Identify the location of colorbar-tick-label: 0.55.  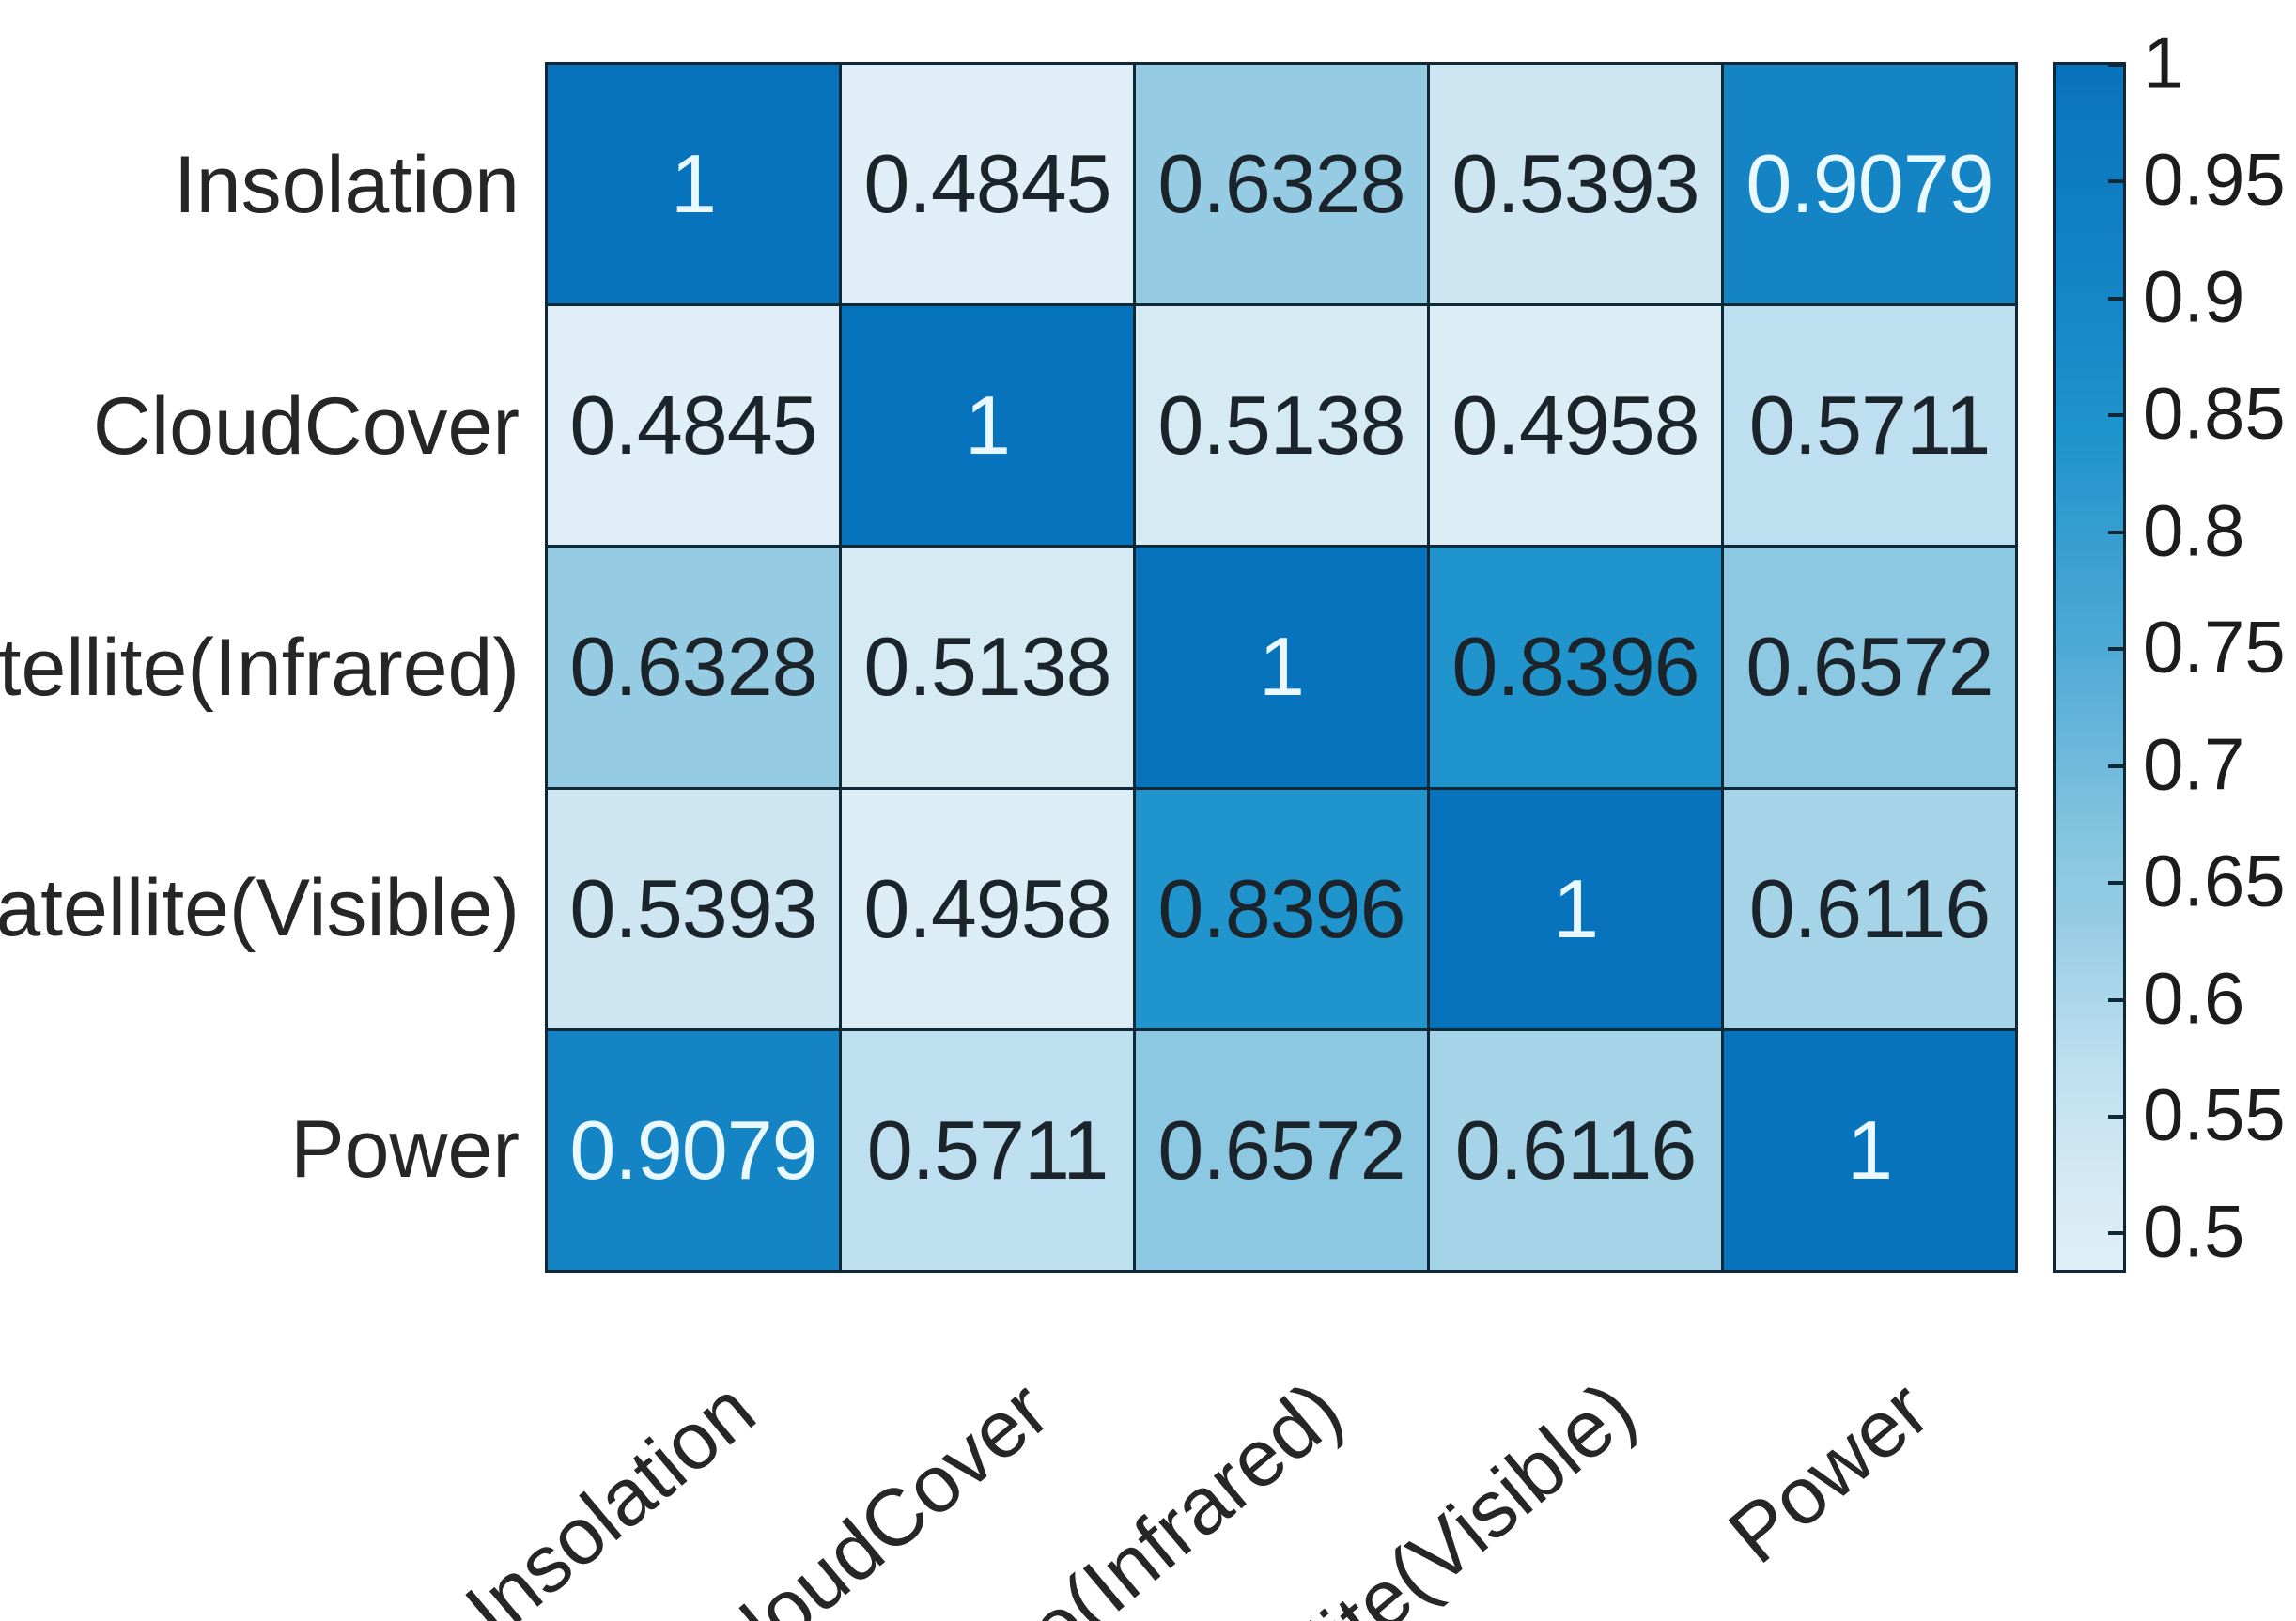
(2214, 1114).